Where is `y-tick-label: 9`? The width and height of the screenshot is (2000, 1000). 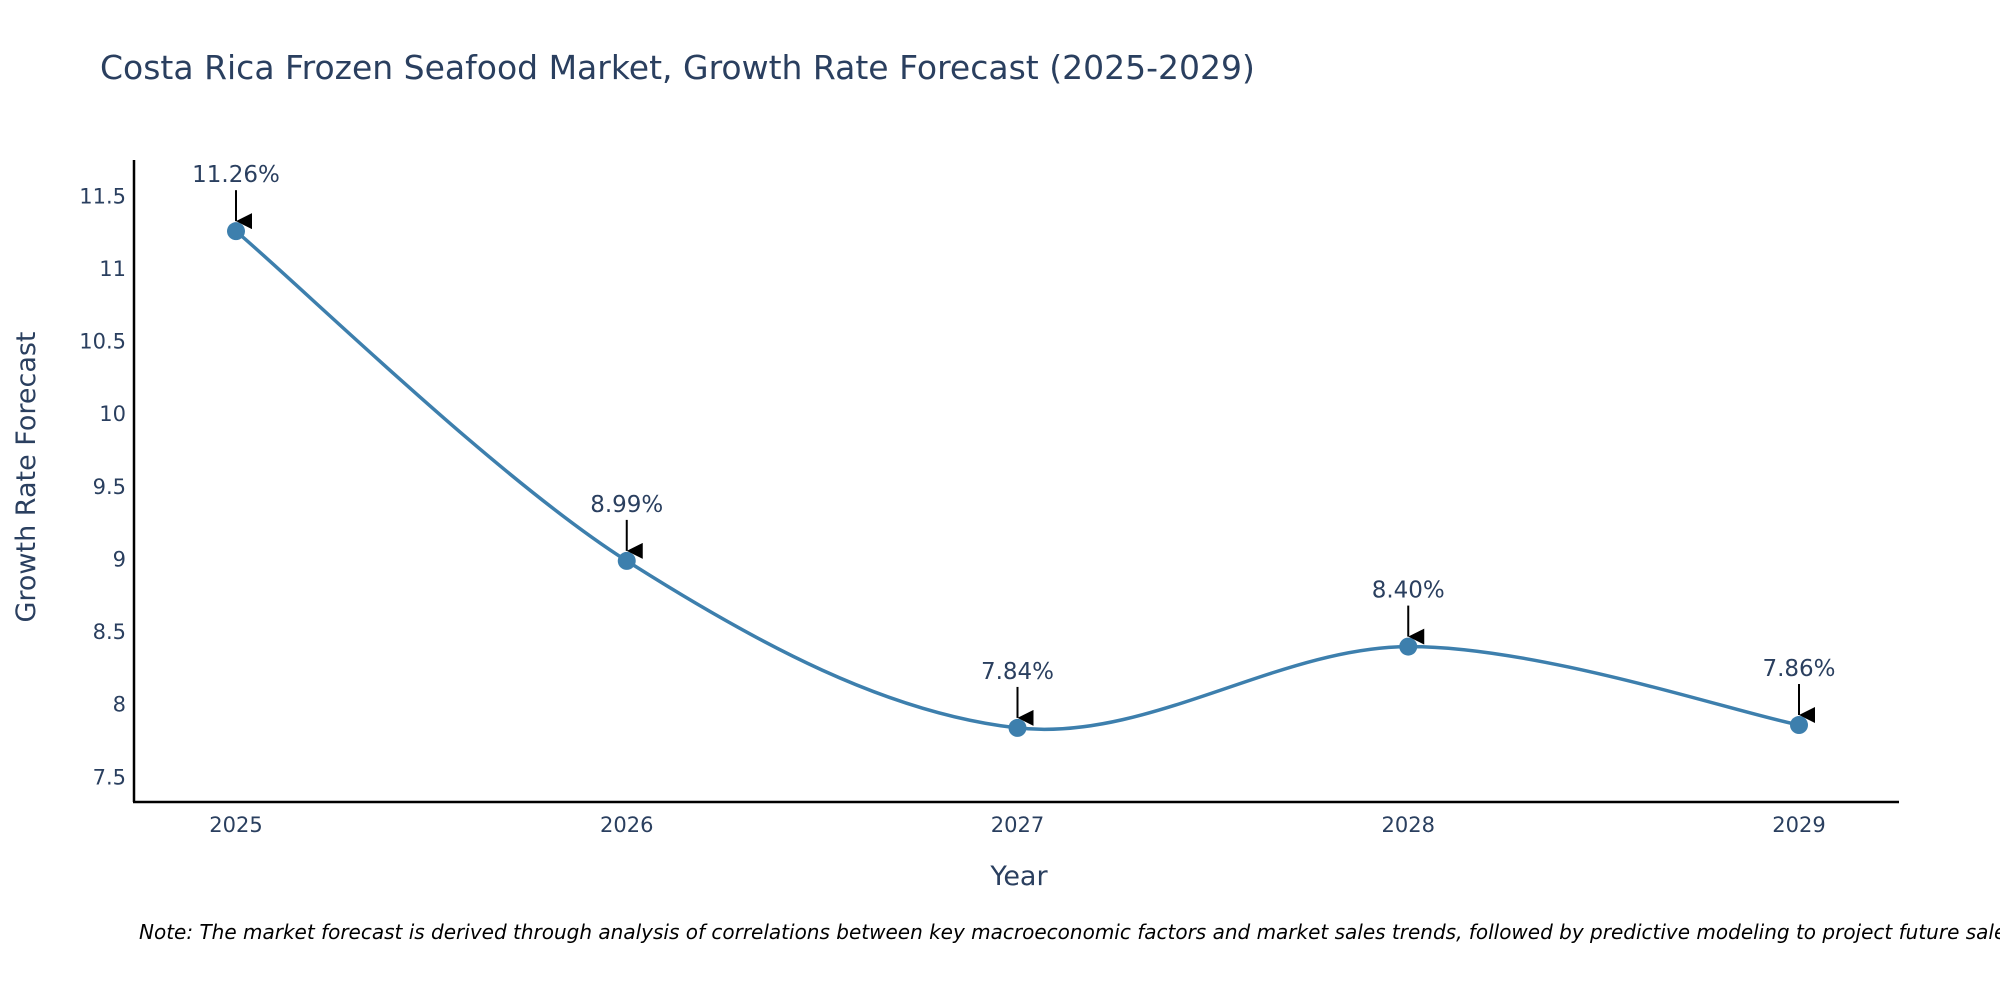
y-tick-label: 9 is located at coordinates (119, 559).